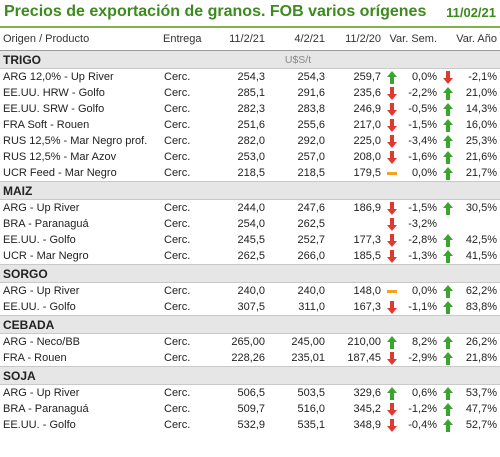  Describe the element at coordinates (423, 240) in the screenshot. I see `var-sem-value: -2,8%` at that location.